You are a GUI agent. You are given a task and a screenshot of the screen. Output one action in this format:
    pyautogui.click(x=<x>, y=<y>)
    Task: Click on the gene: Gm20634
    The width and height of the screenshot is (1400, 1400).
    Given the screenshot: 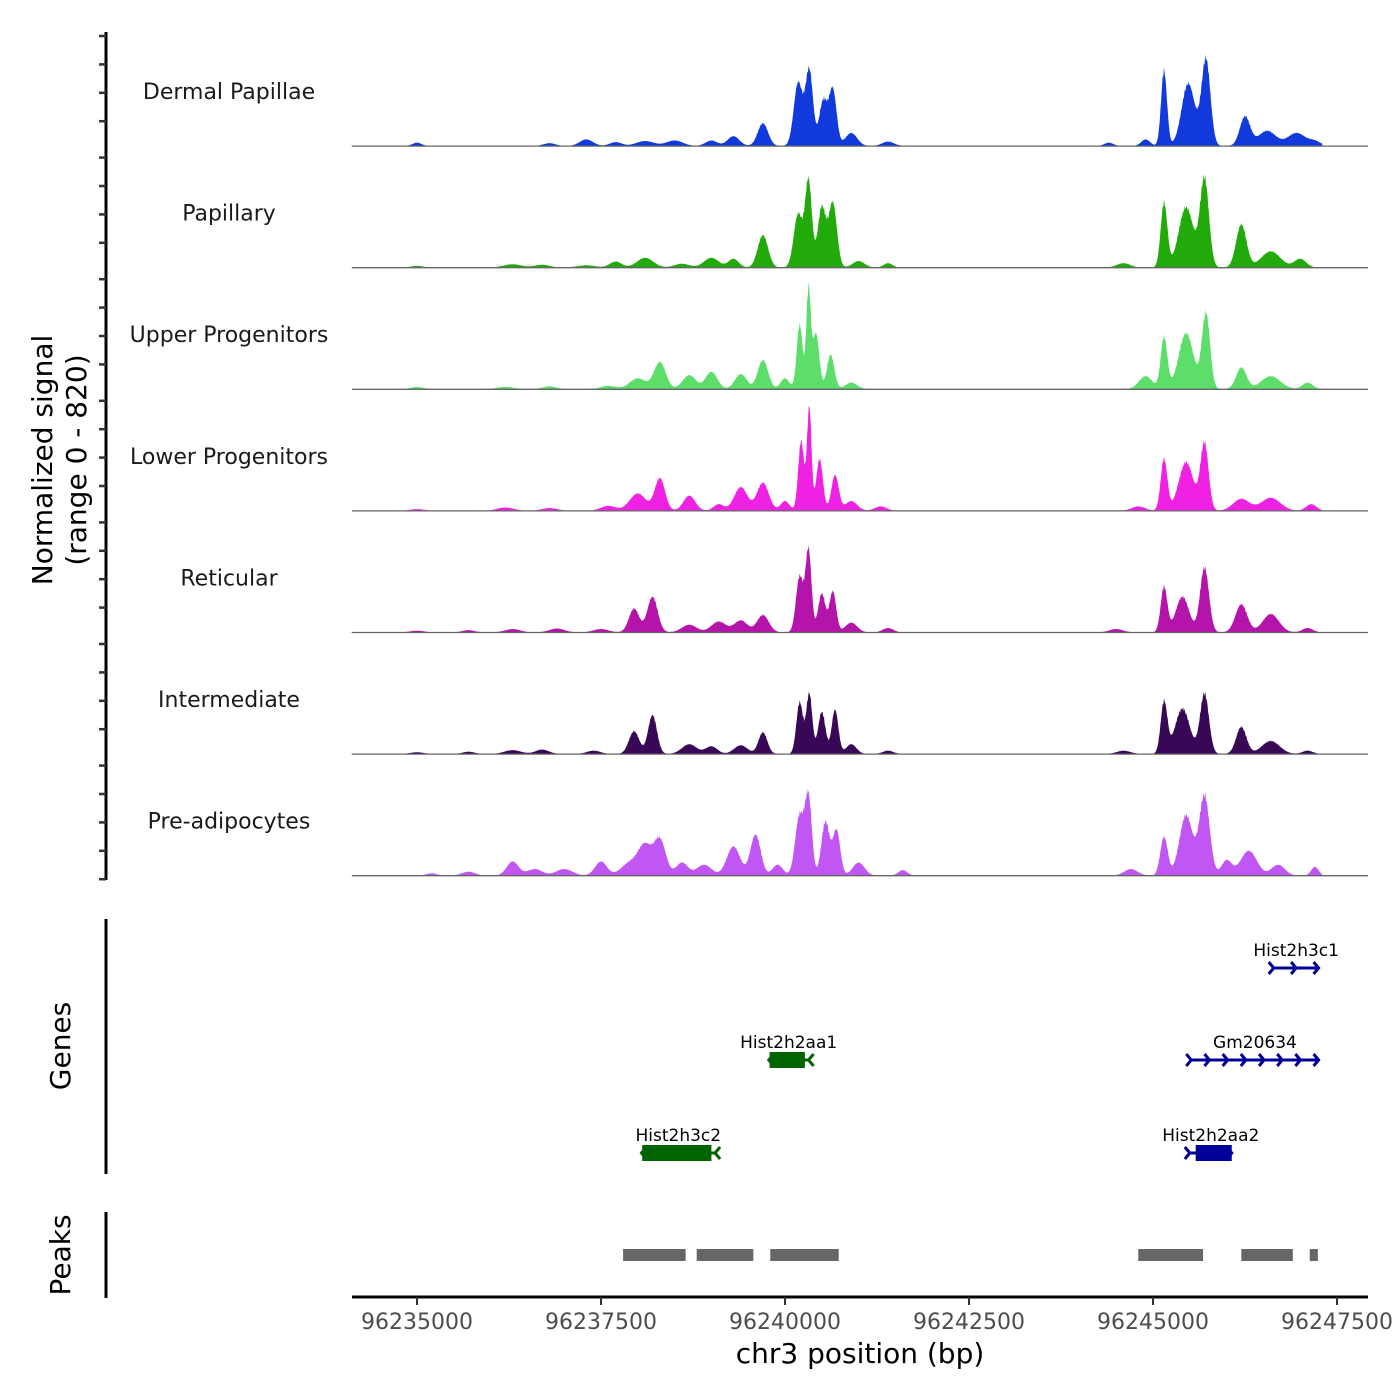 What is the action you would take?
    pyautogui.click(x=1253, y=1050)
    